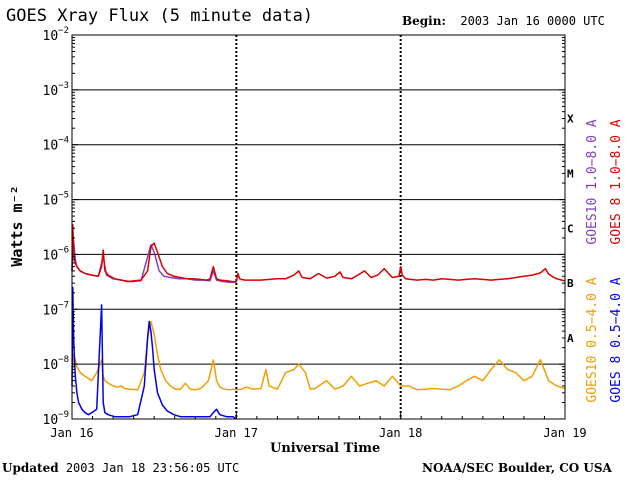 The image size is (640, 480). Describe the element at coordinates (318, 355) in the screenshot. I see `series-line-g10_short` at that location.